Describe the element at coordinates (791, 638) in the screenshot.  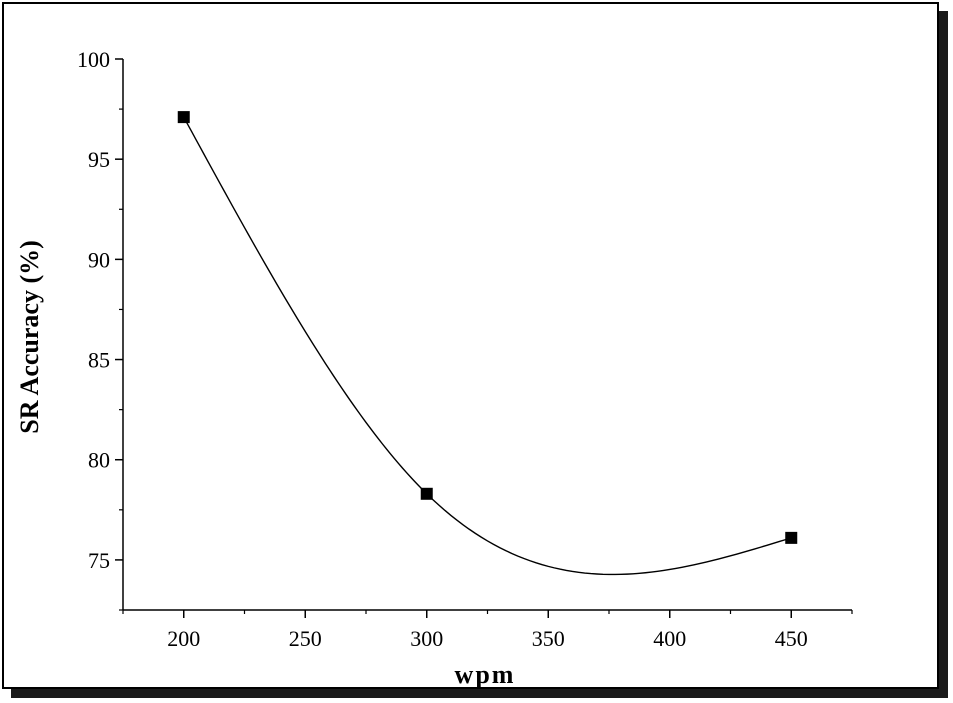
I see `x-tick-label: 450` at that location.